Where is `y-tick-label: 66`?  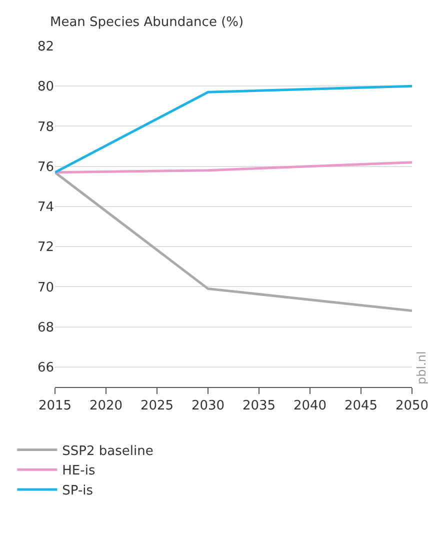 y-tick-label: 66 is located at coordinates (45, 368).